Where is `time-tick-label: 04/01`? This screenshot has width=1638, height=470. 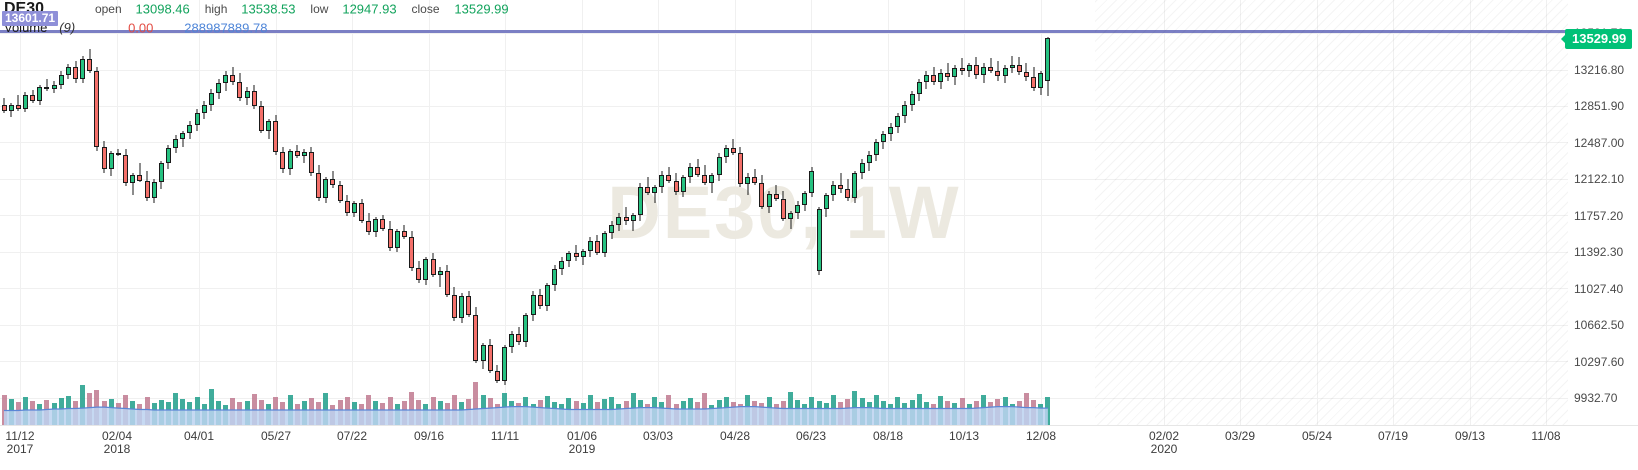 time-tick-label: 04/01 is located at coordinates (199, 436).